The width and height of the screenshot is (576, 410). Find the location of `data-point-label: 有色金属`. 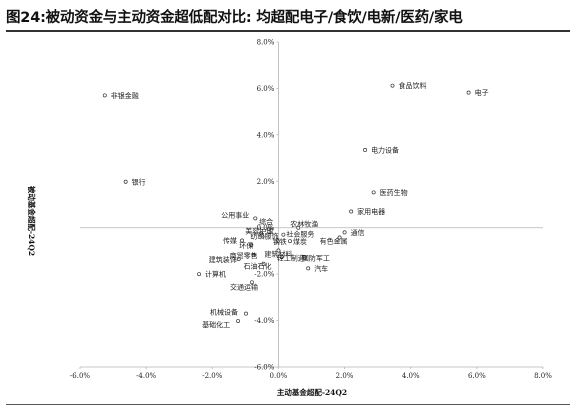

data-point-label: 有色金属 is located at coordinates (334, 240).